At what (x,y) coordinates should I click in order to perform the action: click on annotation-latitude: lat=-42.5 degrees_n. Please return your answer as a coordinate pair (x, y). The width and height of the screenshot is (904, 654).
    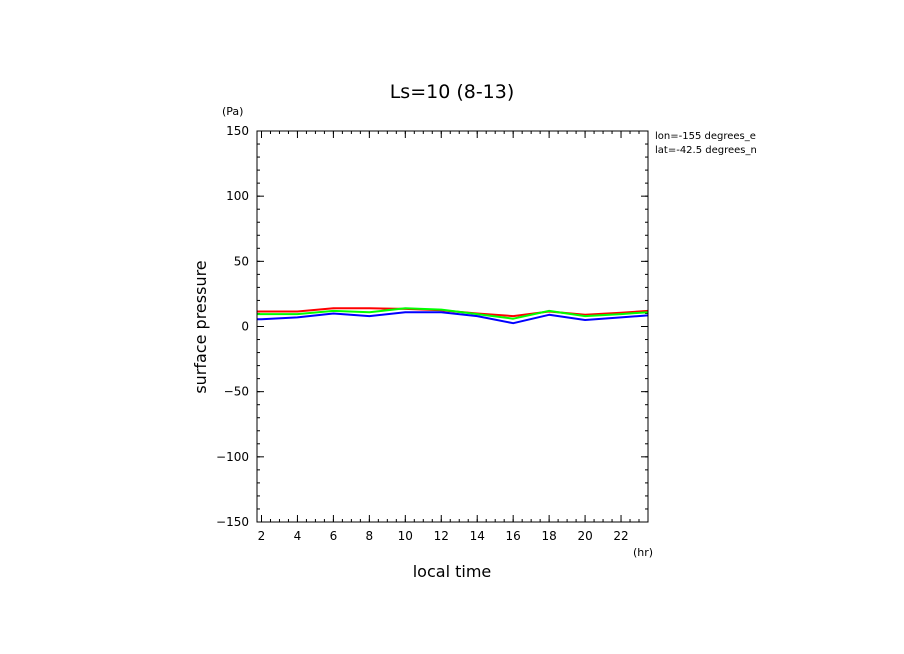
    Looking at the image, I should click on (706, 150).